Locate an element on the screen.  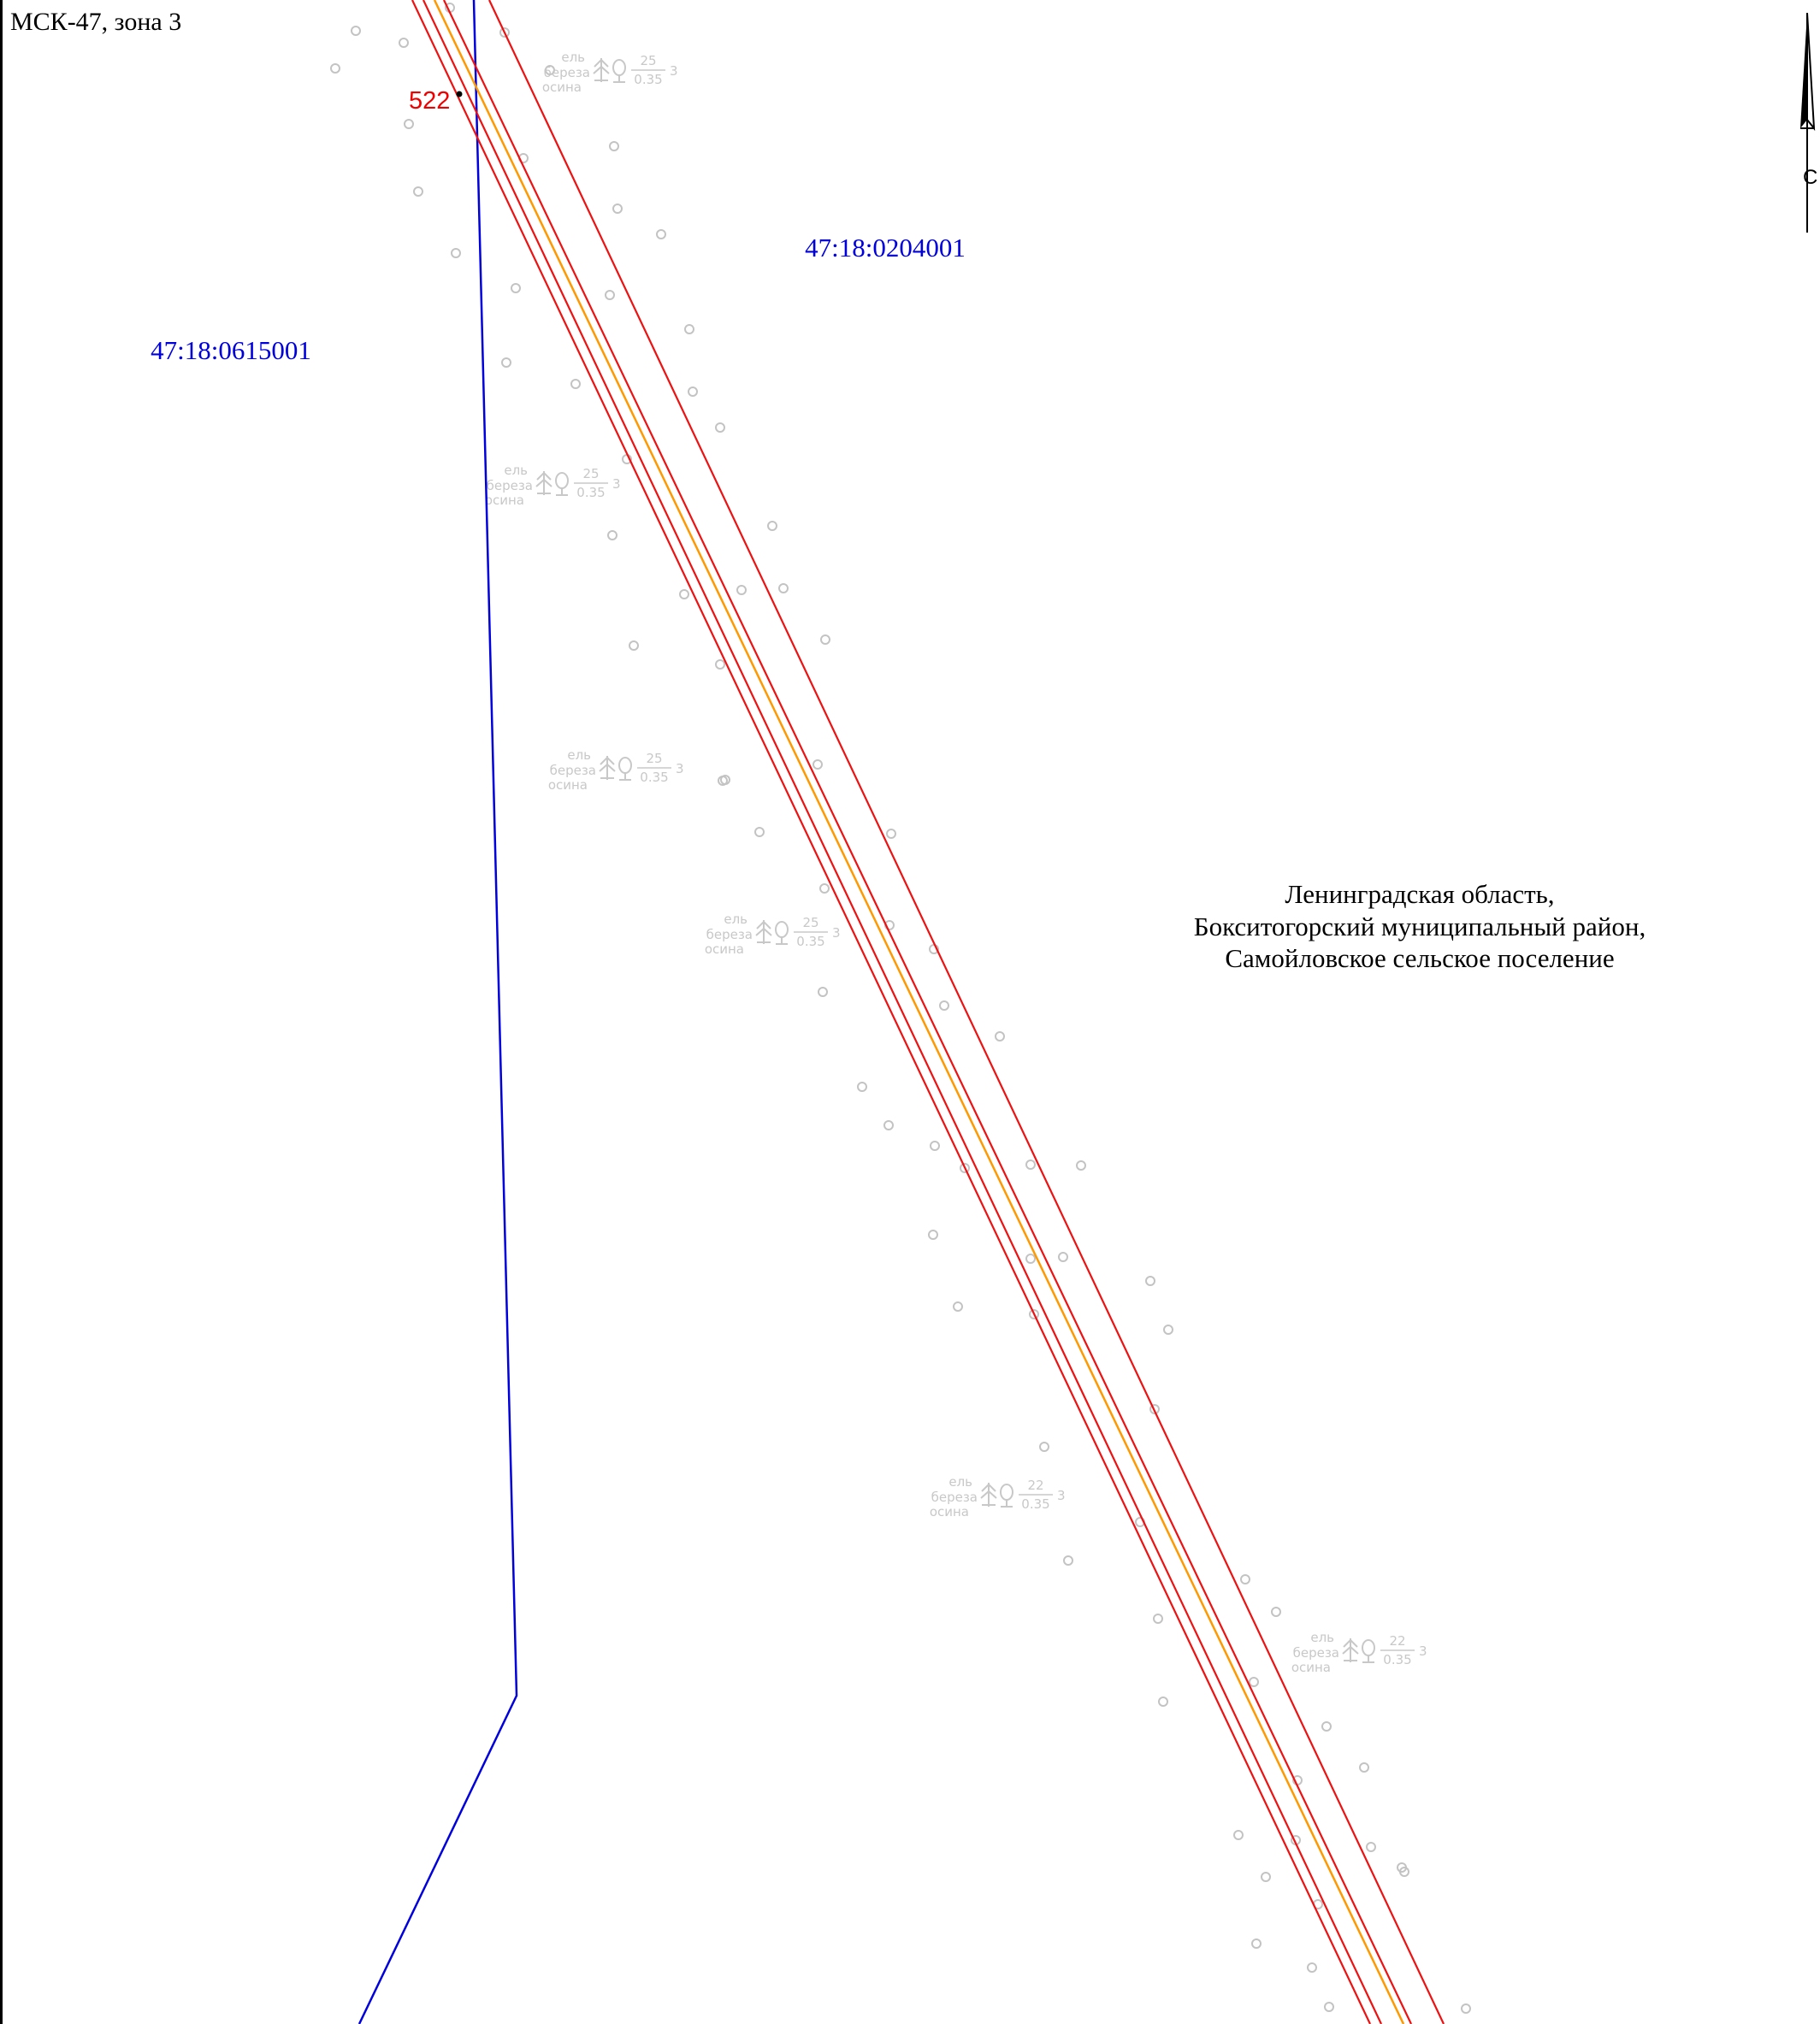
region-label-line-3: Самойловское сельское поселение is located at coordinates (1420, 958).